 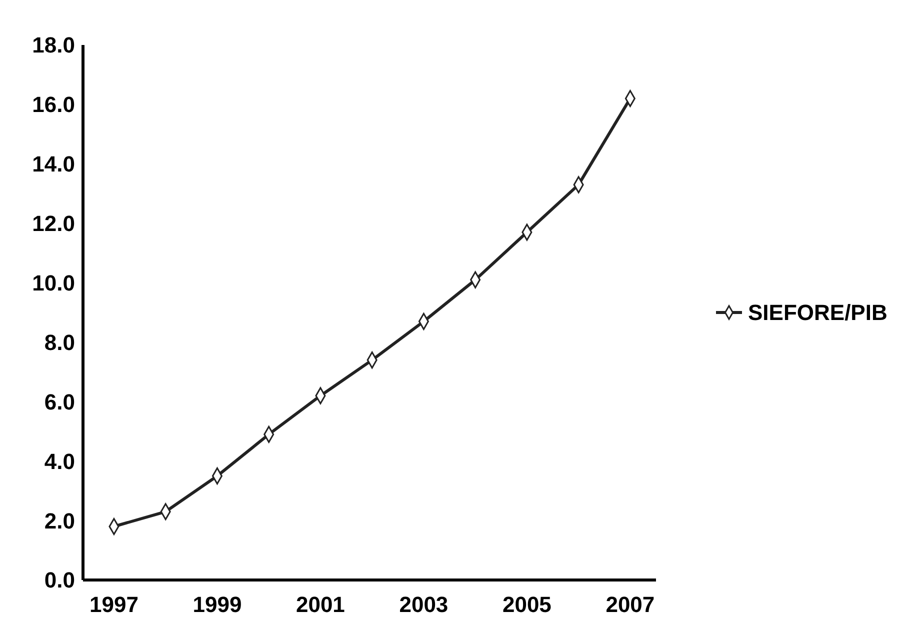 I want to click on y-tick-label: 16.0, so click(x=53, y=105).